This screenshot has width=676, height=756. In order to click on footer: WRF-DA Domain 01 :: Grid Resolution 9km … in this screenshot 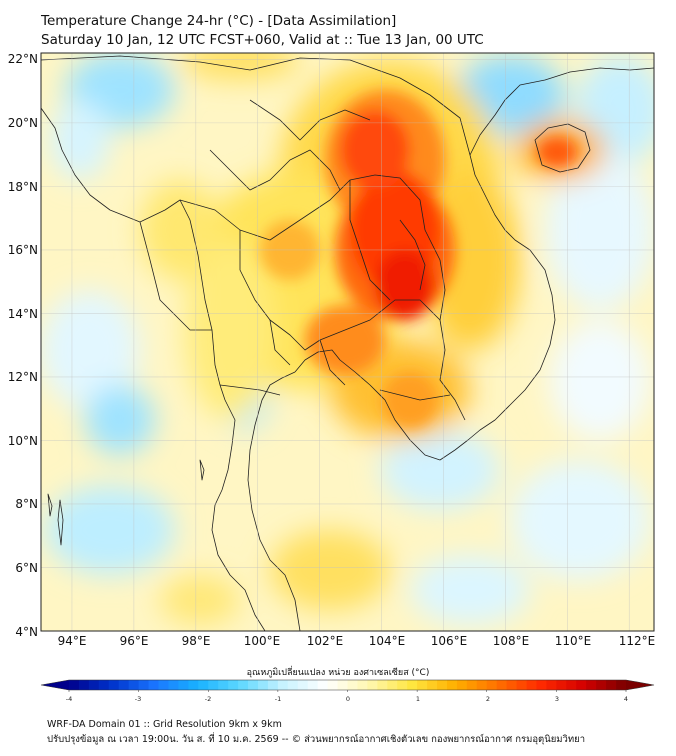, I will do `click(316, 732)`.